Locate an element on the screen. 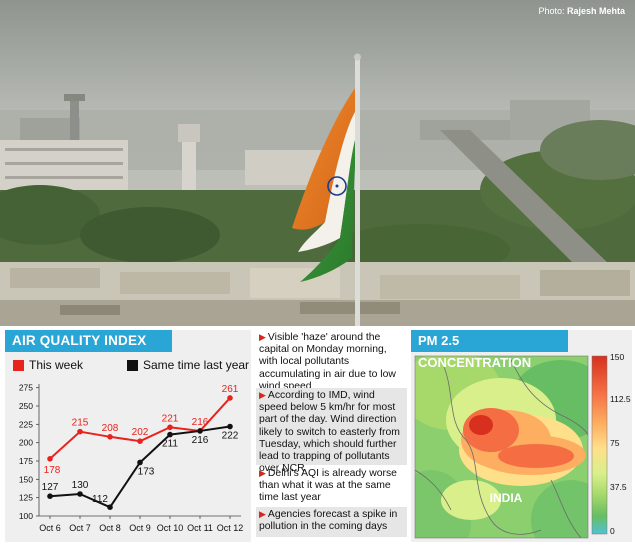 The height and width of the screenshot is (546, 635). series-last-year-data-label: 130 is located at coordinates (80, 485).